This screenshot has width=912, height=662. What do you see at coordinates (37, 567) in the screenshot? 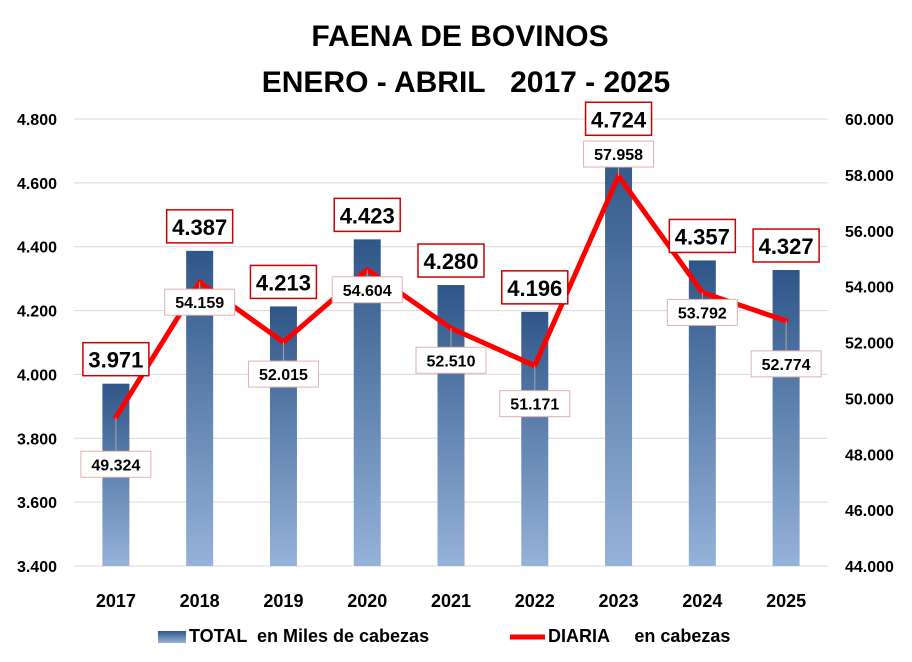
I see `left-tick-label: 3.400` at bounding box center [37, 567].